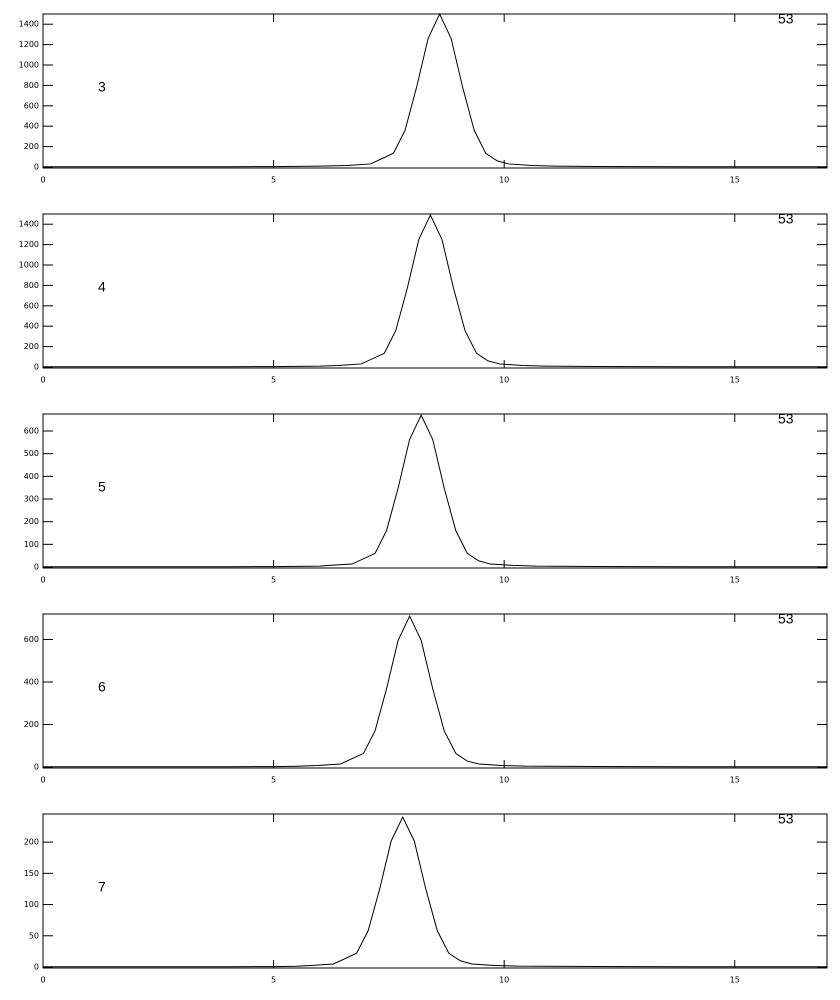 The image size is (840, 1000). I want to click on panel-label: 3, so click(102, 87).